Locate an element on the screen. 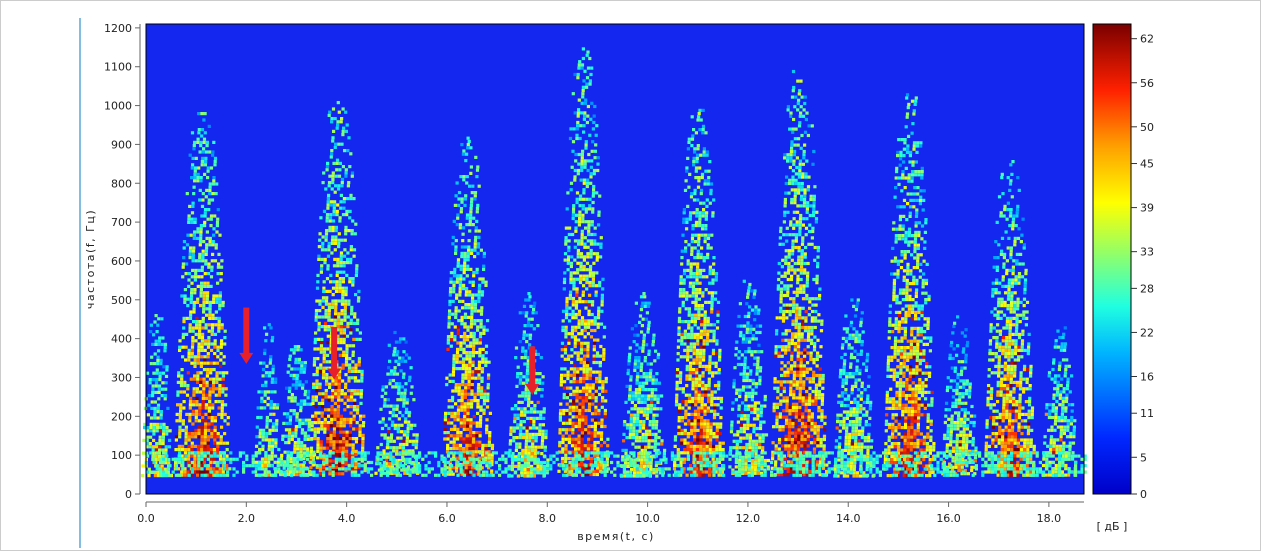  colorbar-tick-label: 56 is located at coordinates (1147, 83).